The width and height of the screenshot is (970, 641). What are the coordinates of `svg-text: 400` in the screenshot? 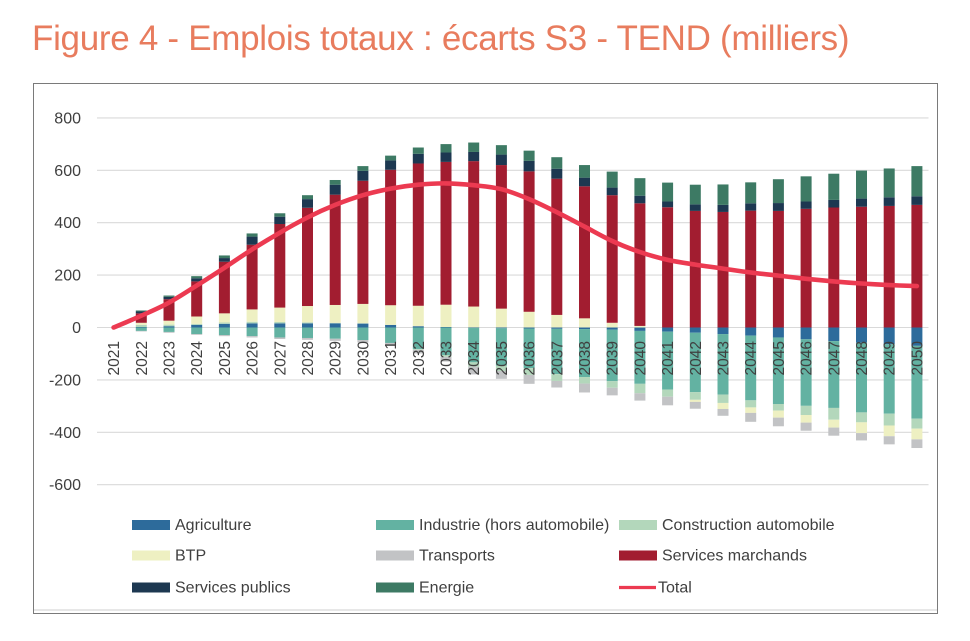 It's located at (67, 223).